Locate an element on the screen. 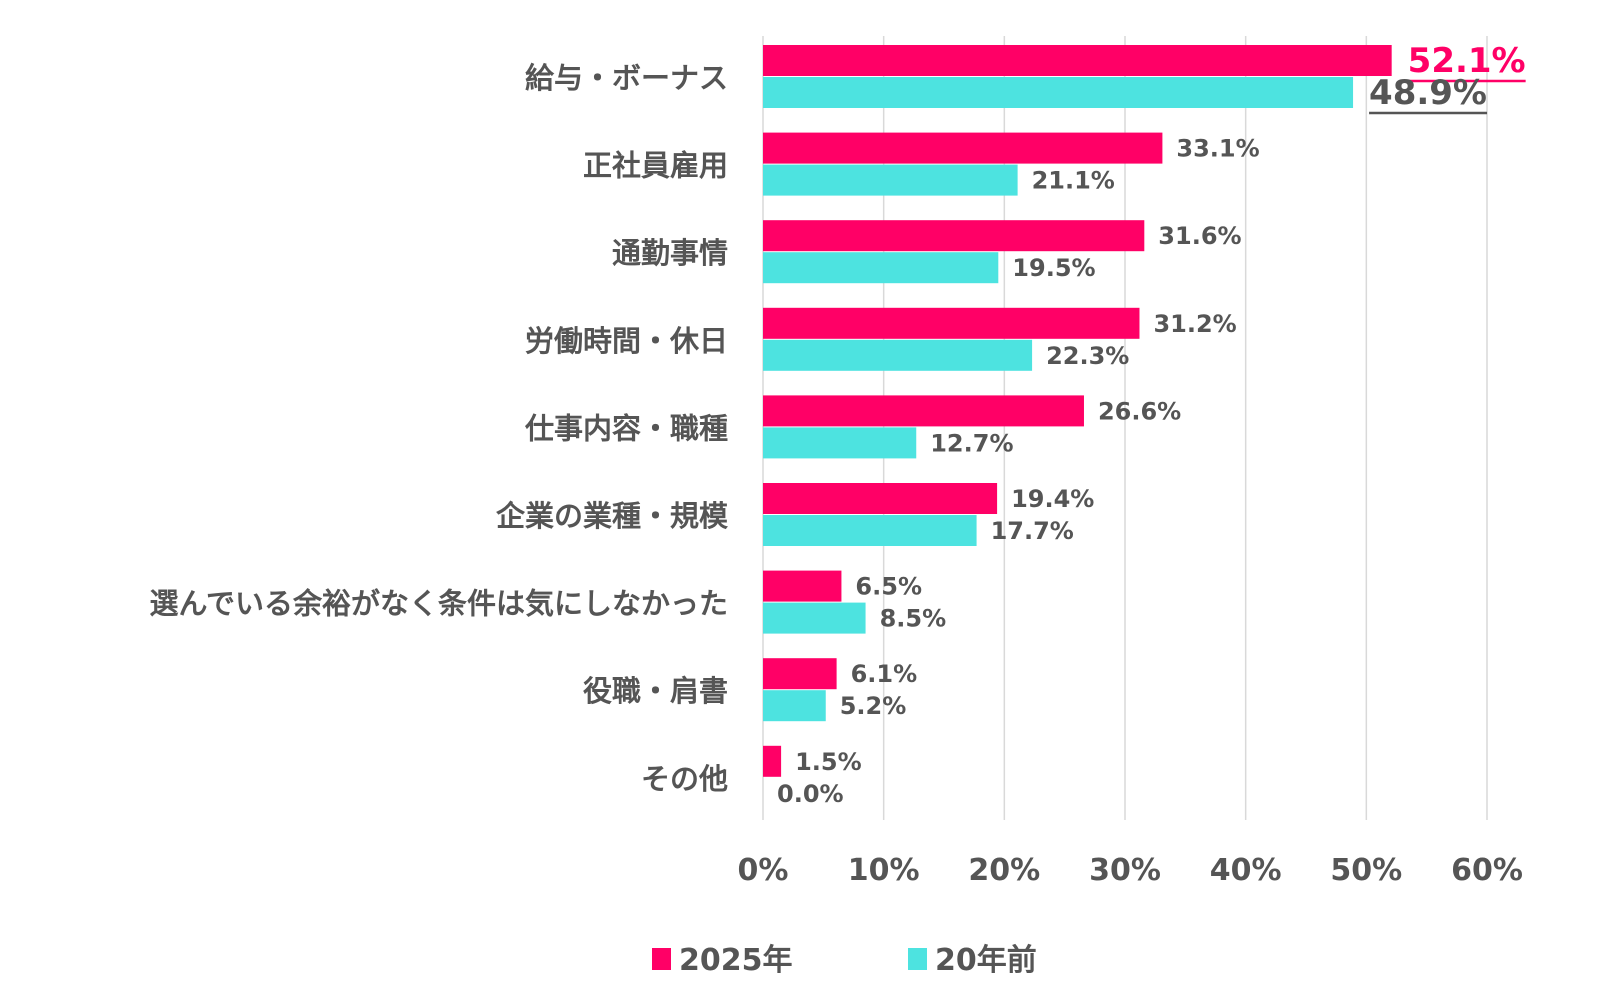 The width and height of the screenshot is (1600, 986). category-label: 選んでいる余裕がなく条件は気にしなかった is located at coordinates (438, 604).